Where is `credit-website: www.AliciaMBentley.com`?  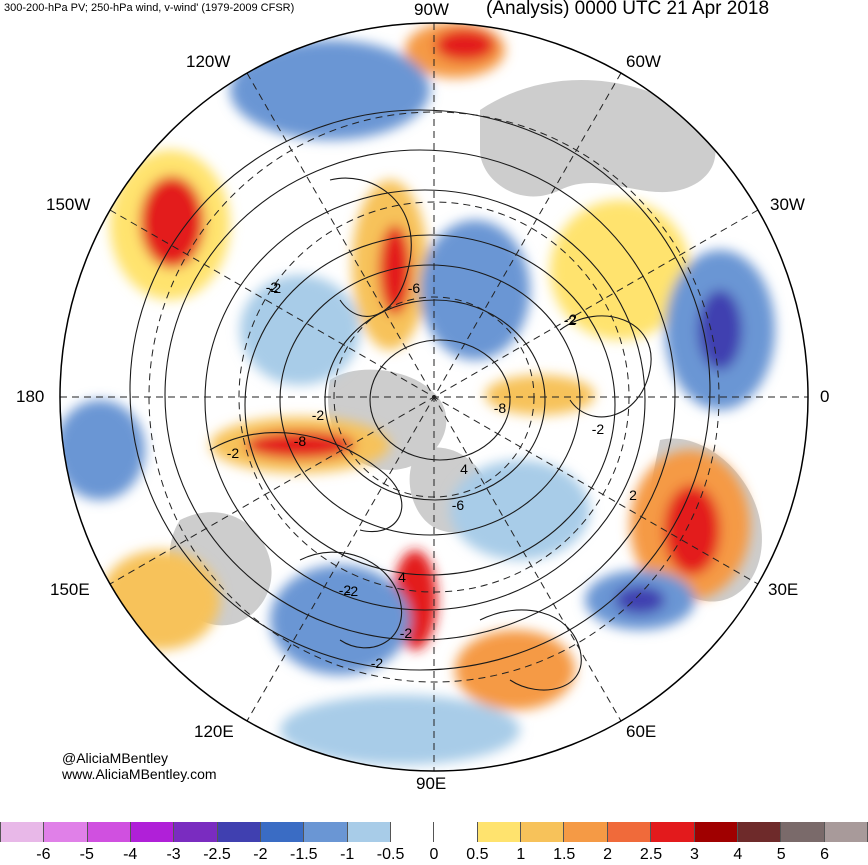 credit-website: www.AliciaMBentley.com is located at coordinates (139, 774).